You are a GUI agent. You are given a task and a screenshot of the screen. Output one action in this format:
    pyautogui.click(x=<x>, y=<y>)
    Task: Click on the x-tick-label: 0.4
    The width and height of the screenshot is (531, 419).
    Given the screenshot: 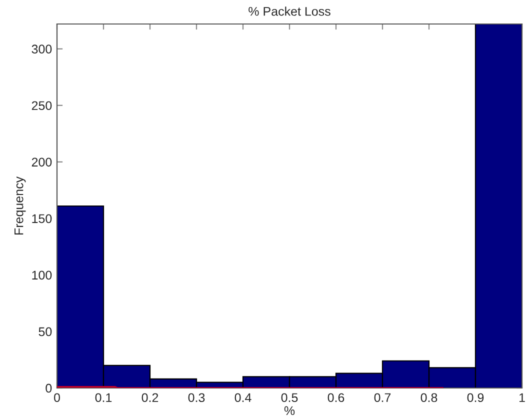 What is the action you would take?
    pyautogui.click(x=243, y=397)
    